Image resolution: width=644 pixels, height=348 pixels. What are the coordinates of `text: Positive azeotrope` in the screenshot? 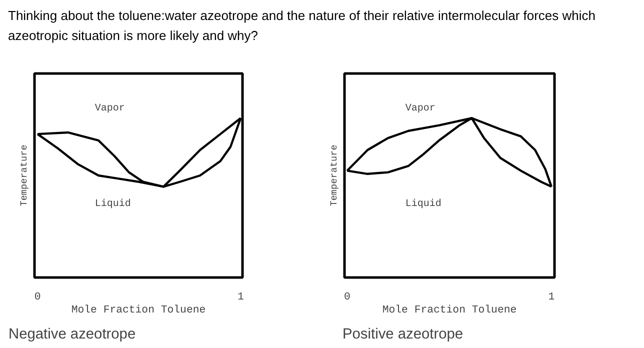 It's located at (403, 334).